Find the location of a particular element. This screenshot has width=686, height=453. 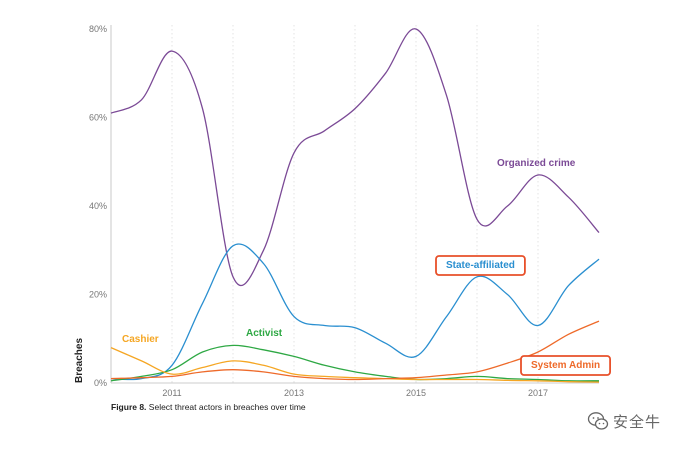

x-tick-labels: 2011 2013 2015 2017 is located at coordinates (355, 393).